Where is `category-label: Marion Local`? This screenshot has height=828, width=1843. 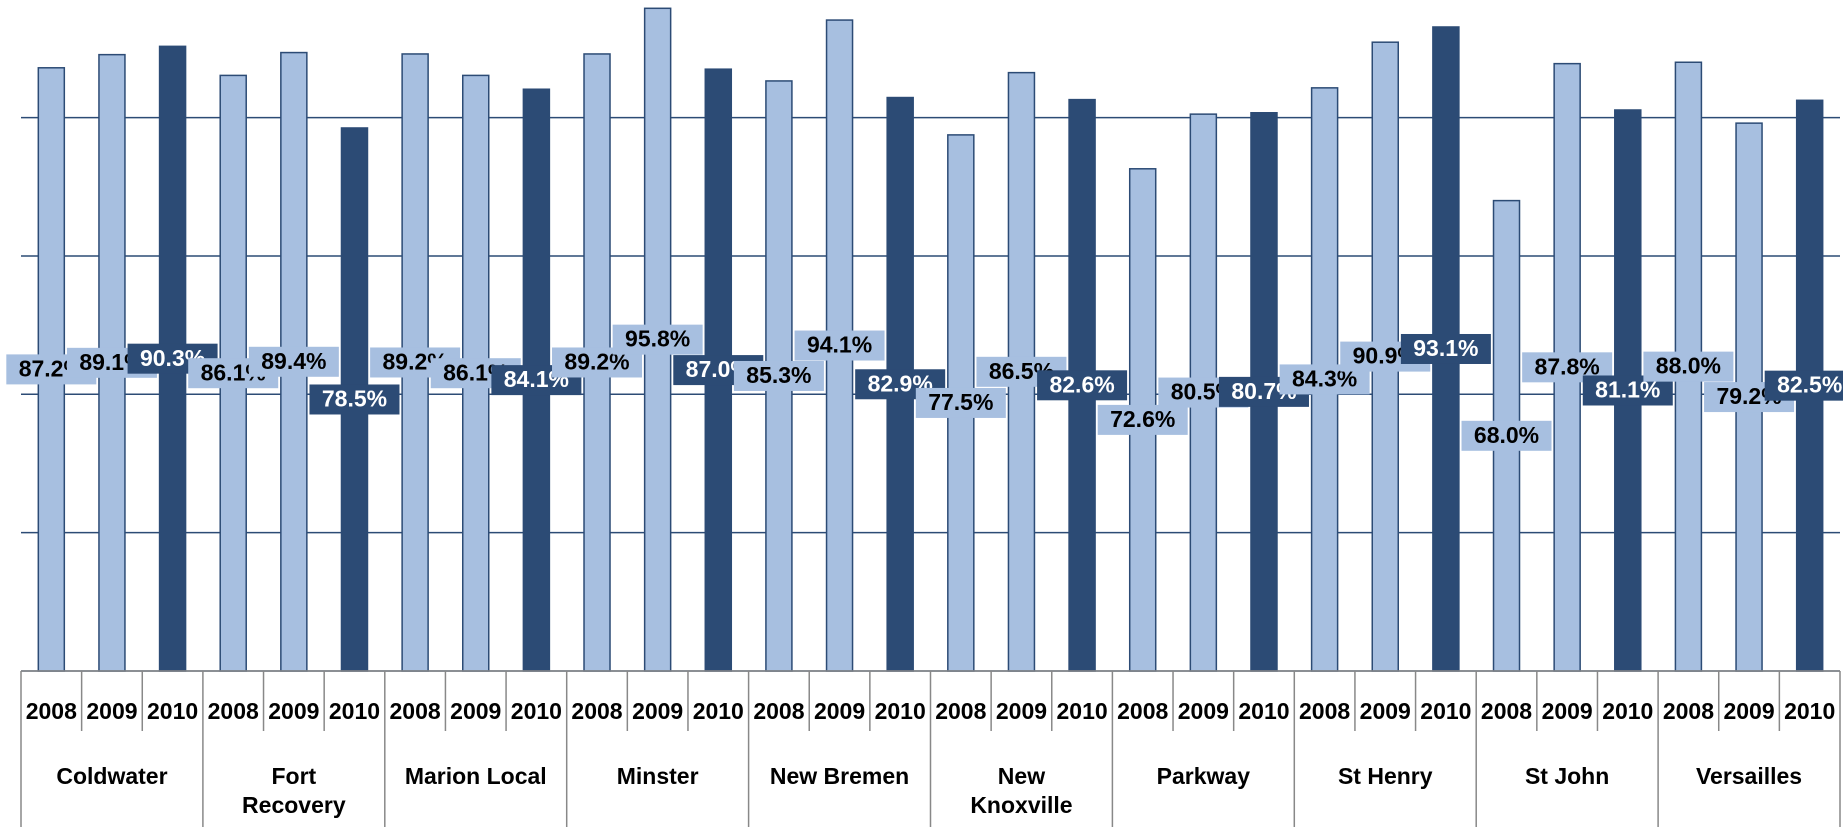
category-label: Marion Local is located at coordinates (475, 776).